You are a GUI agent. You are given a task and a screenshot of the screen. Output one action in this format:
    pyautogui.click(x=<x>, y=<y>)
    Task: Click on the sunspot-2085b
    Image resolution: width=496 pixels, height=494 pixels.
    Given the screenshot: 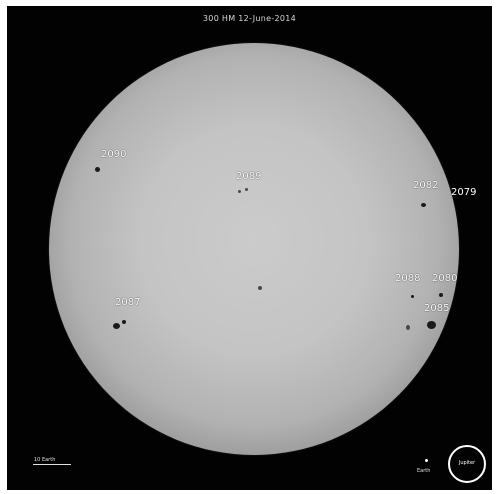 What is the action you would take?
    pyautogui.click(x=408, y=327)
    